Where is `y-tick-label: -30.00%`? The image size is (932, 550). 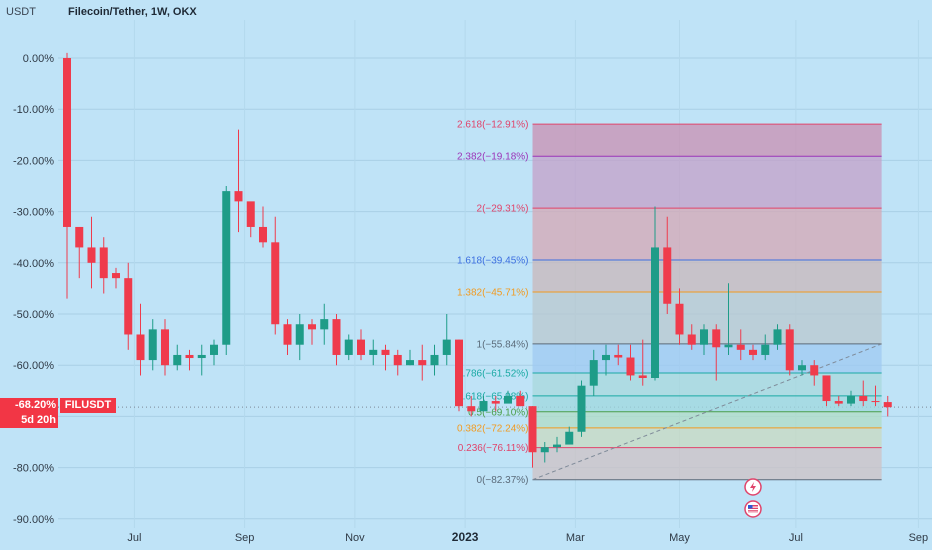 y-tick-label: -30.00% is located at coordinates (33, 213).